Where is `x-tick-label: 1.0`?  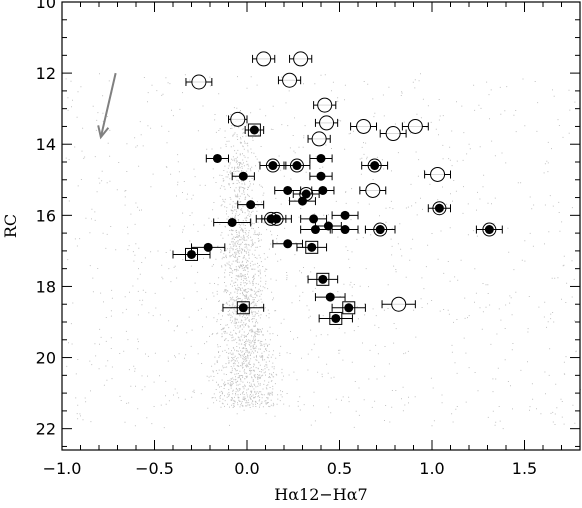
x-tick-label: 1.0 is located at coordinates (431, 468).